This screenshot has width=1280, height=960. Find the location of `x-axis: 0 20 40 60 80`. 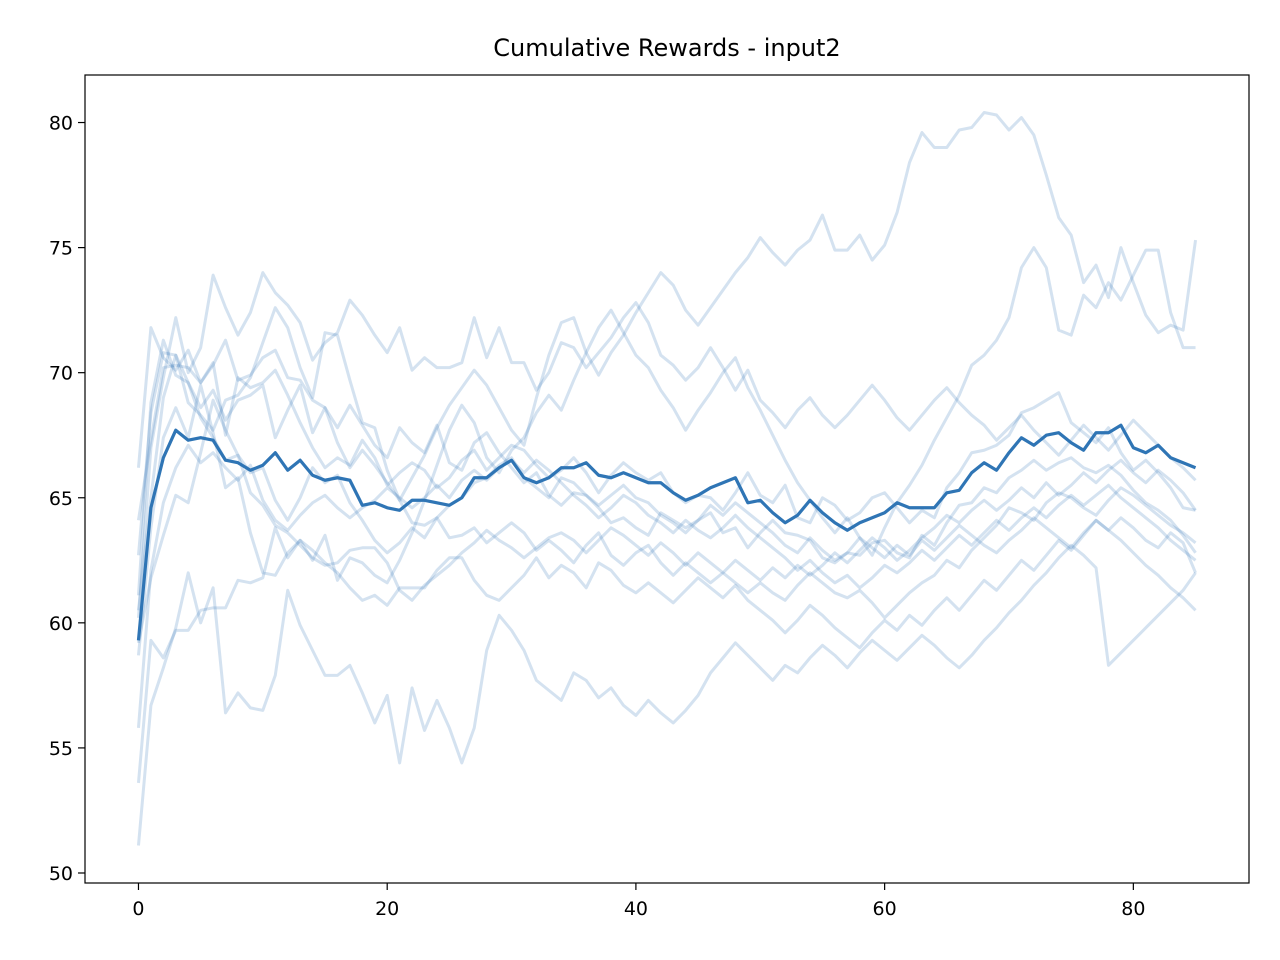

x-axis: 0 20 40 60 80 is located at coordinates (638, 901).